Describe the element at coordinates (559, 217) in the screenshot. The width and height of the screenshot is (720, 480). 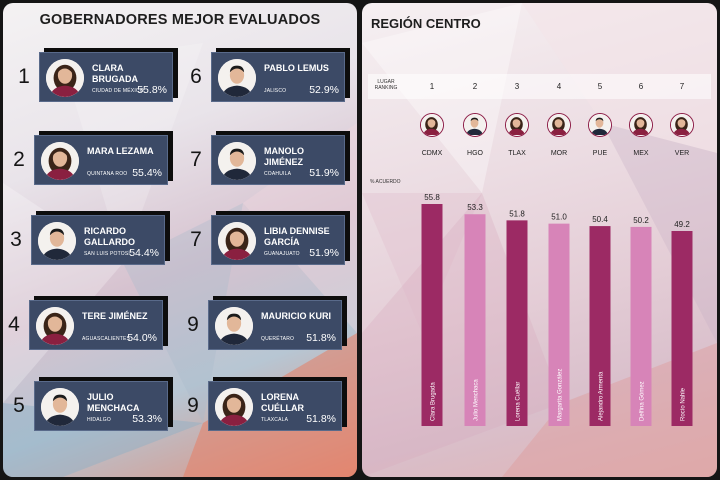
I see `bar-value-label: 51.0` at that location.